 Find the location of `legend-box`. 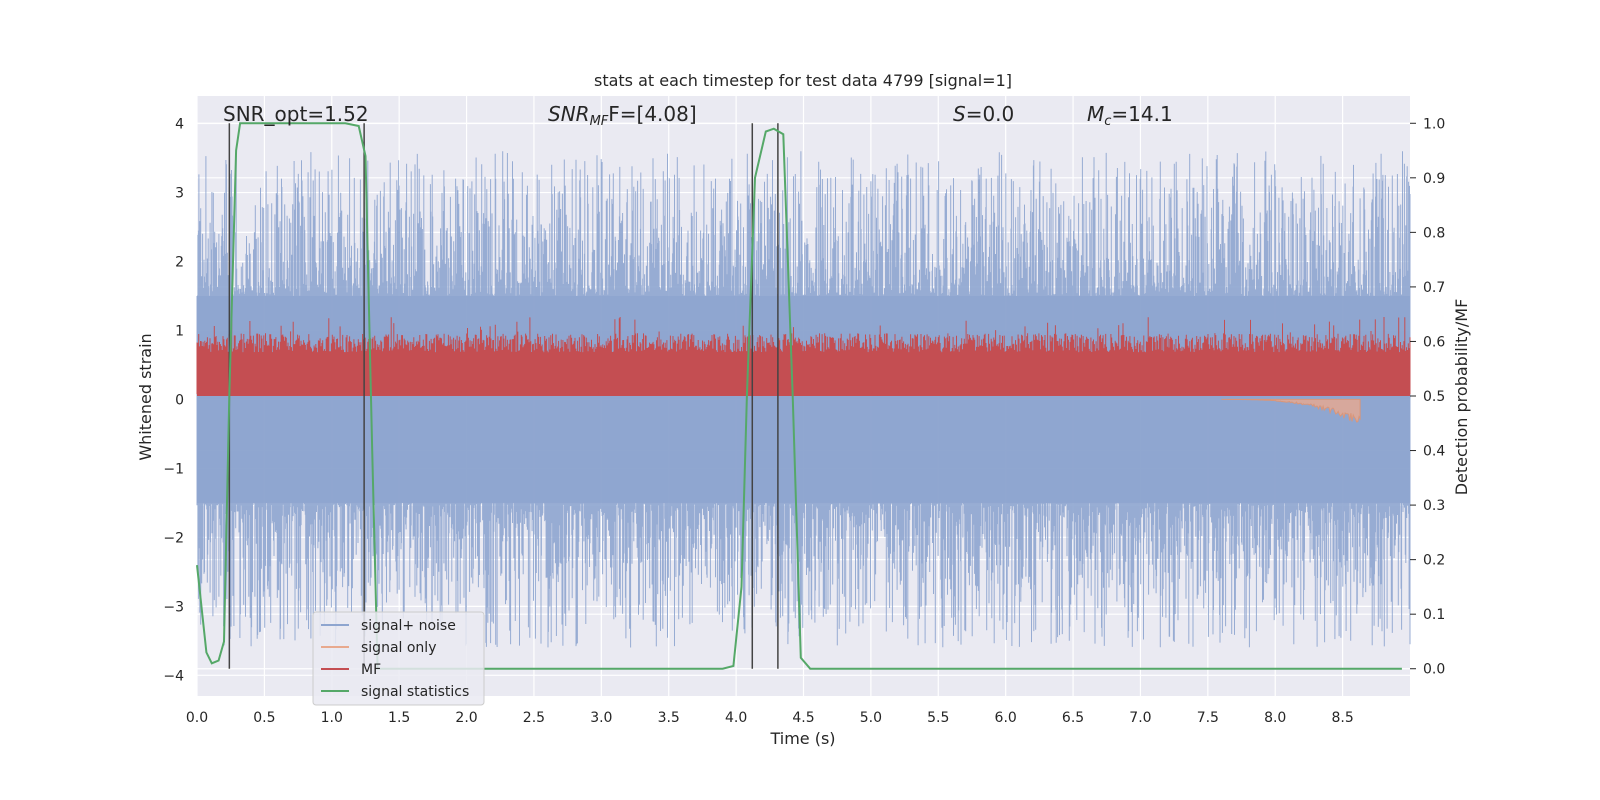

legend-box is located at coordinates (398, 658).